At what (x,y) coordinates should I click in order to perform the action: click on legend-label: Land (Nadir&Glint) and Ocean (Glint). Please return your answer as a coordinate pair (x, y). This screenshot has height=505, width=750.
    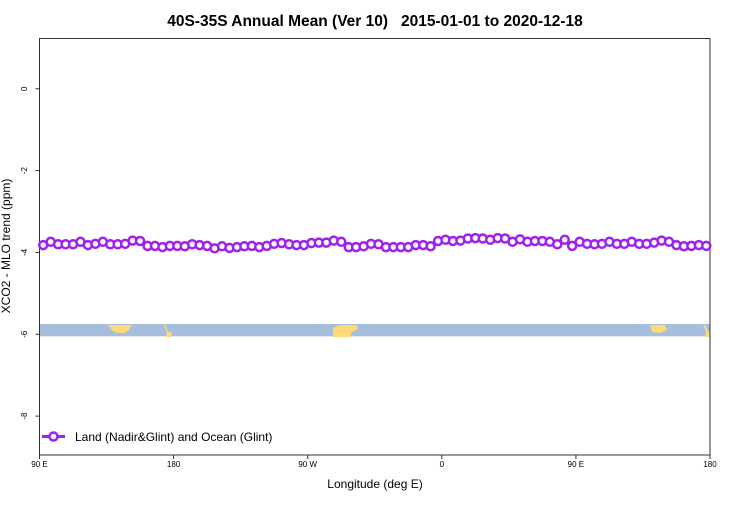
    Looking at the image, I should click on (173, 437).